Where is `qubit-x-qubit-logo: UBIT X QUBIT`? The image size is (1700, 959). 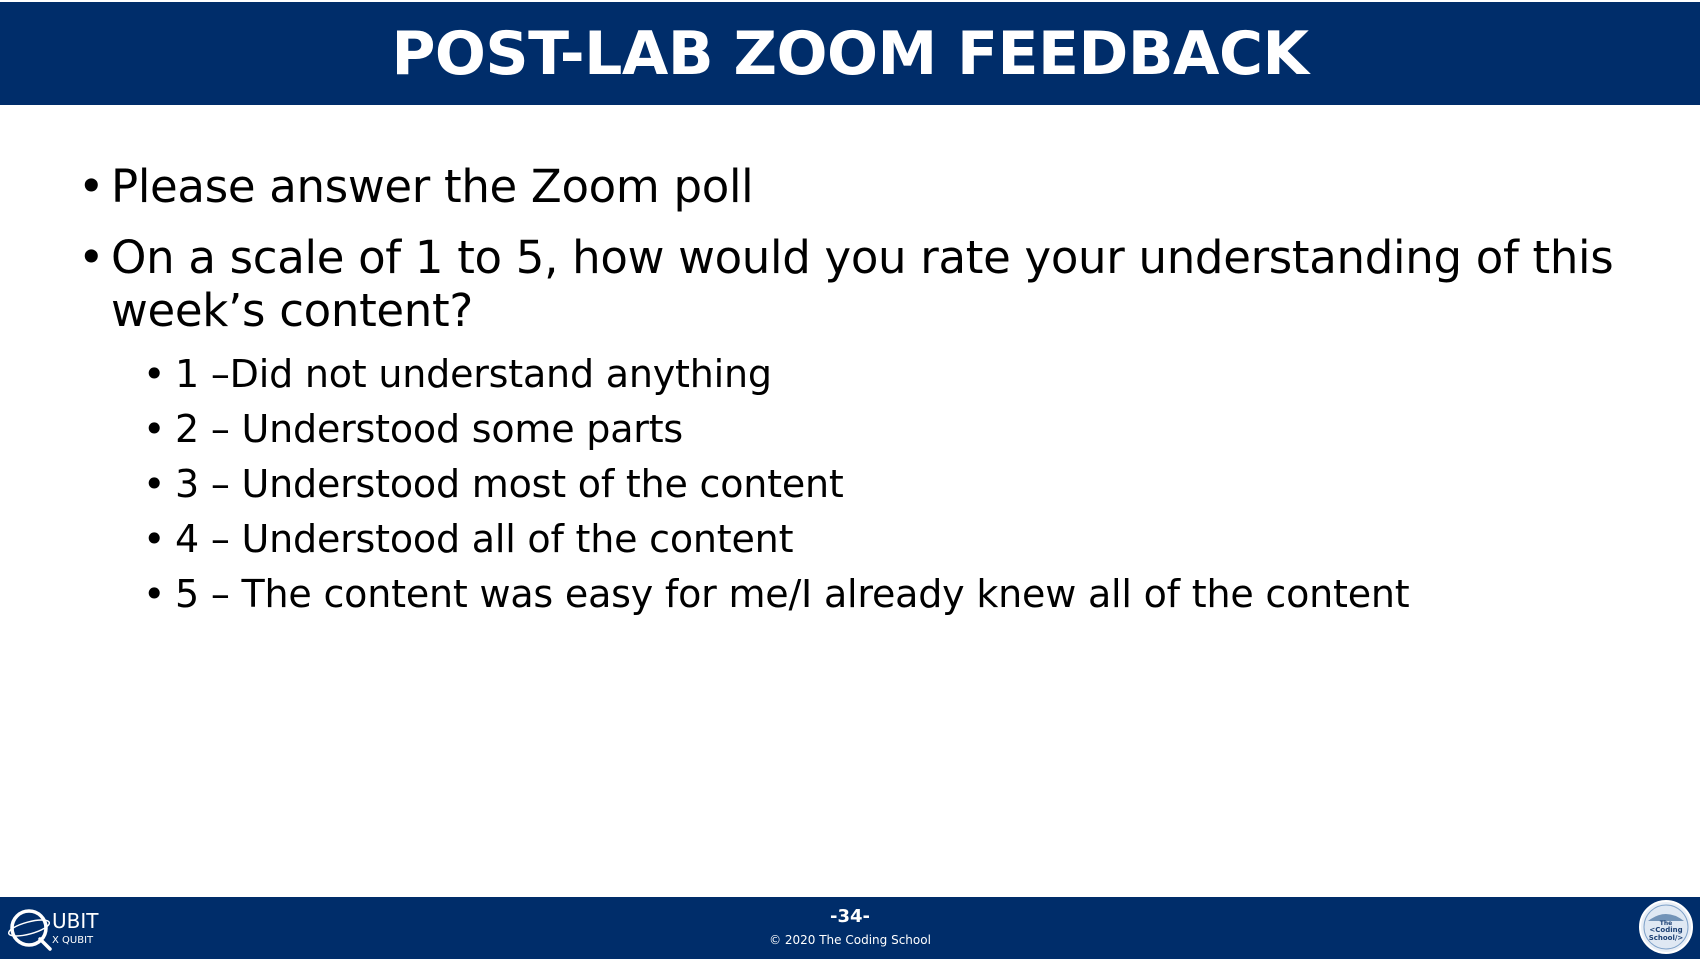
qubit-x-qubit-logo: UBIT X QUBIT is located at coordinates (53, 930).